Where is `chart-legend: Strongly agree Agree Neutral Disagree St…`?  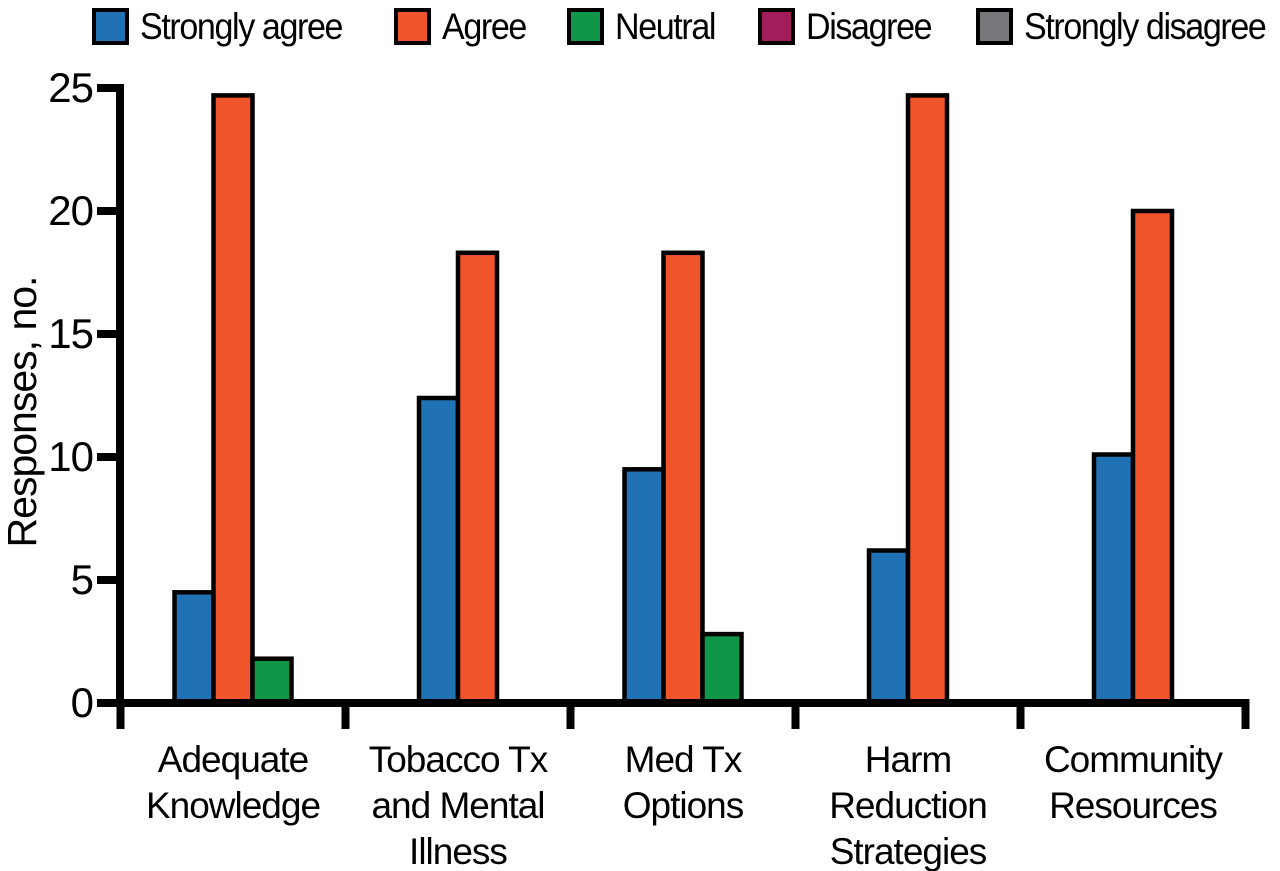
chart-legend: Strongly agree Agree Neutral Disagree St… is located at coordinates (686, 26).